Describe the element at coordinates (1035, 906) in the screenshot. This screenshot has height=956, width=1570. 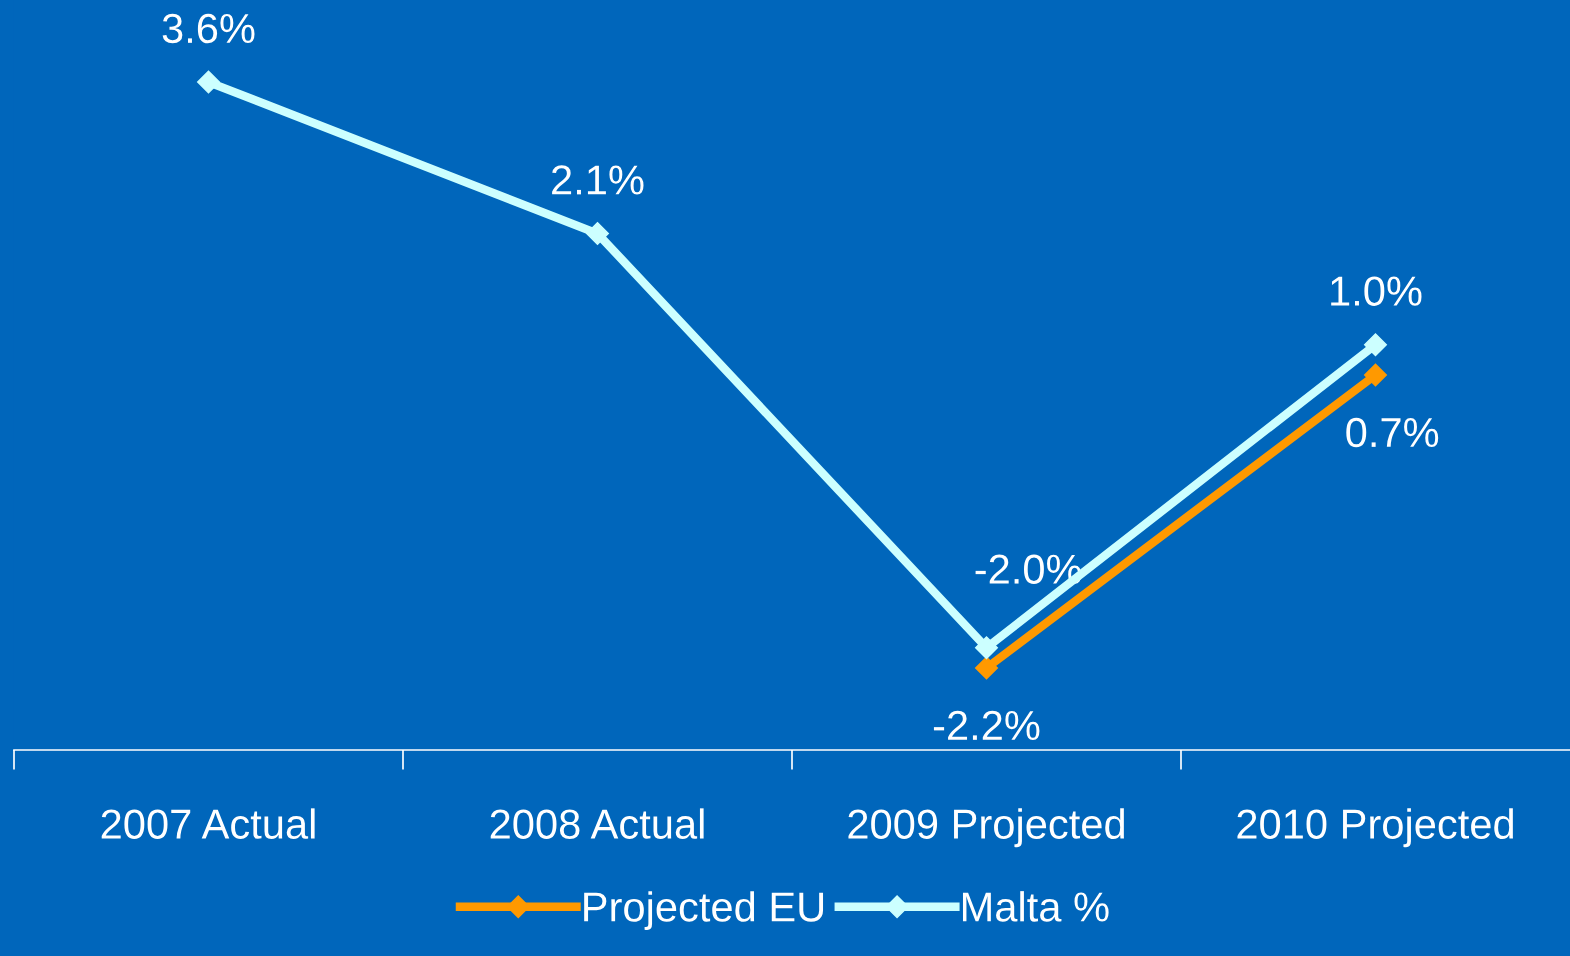
I see `legend-label: Malta %` at that location.